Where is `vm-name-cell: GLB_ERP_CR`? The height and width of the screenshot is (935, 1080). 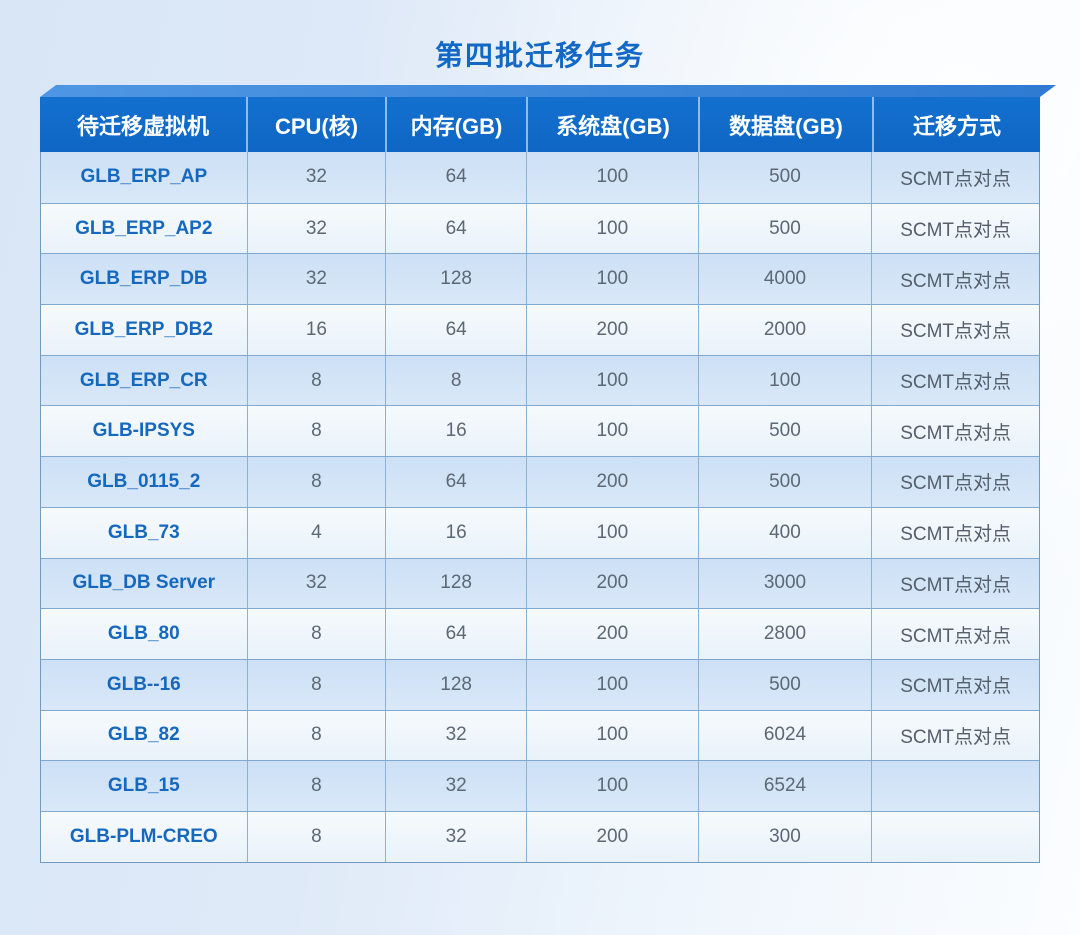
vm-name-cell: GLB_ERP_CR is located at coordinates (143, 380).